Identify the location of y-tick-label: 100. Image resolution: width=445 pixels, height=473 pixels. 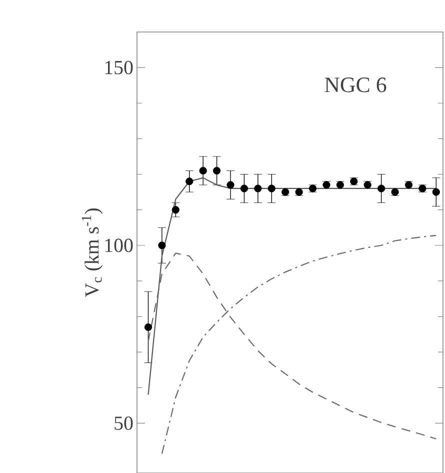
(119, 245).